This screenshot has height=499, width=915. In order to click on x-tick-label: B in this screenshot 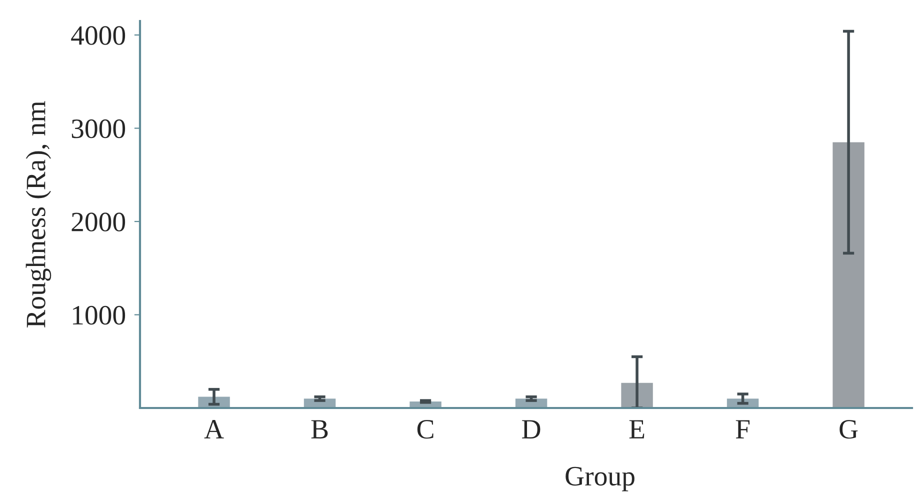, I will do `click(319, 429)`.